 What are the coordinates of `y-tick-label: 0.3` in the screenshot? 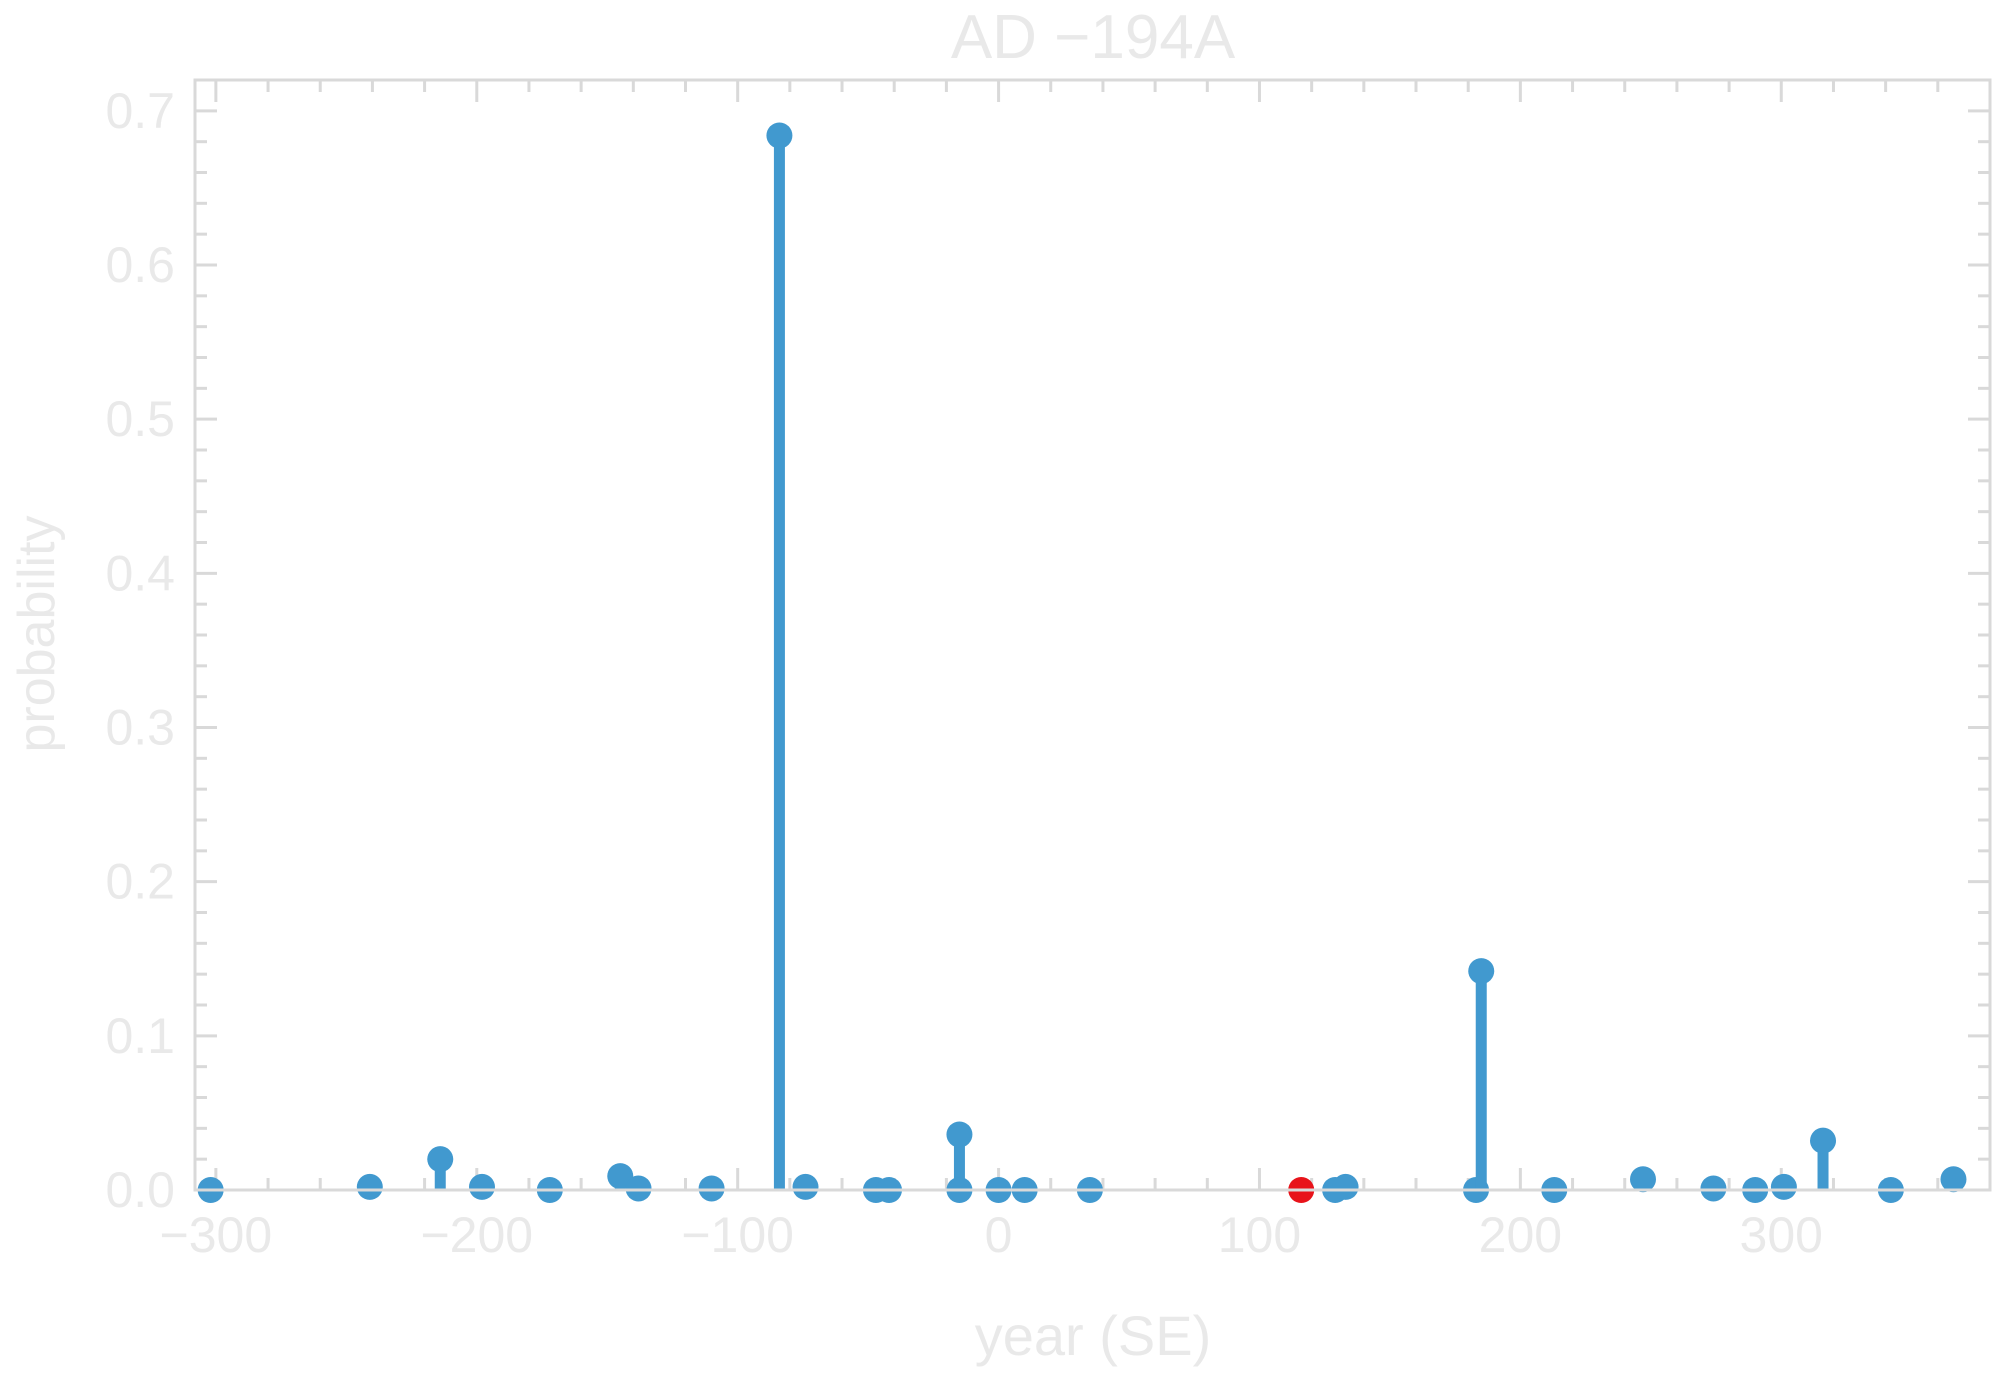 It's located at (140, 728).